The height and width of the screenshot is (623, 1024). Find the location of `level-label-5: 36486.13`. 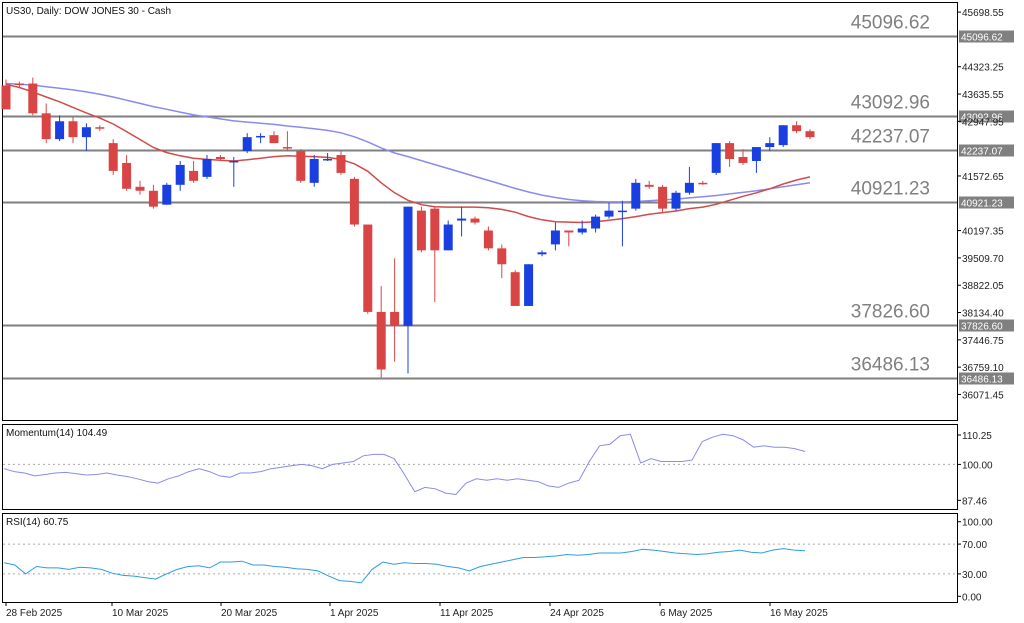

level-label-5: 36486.13 is located at coordinates (890, 365).